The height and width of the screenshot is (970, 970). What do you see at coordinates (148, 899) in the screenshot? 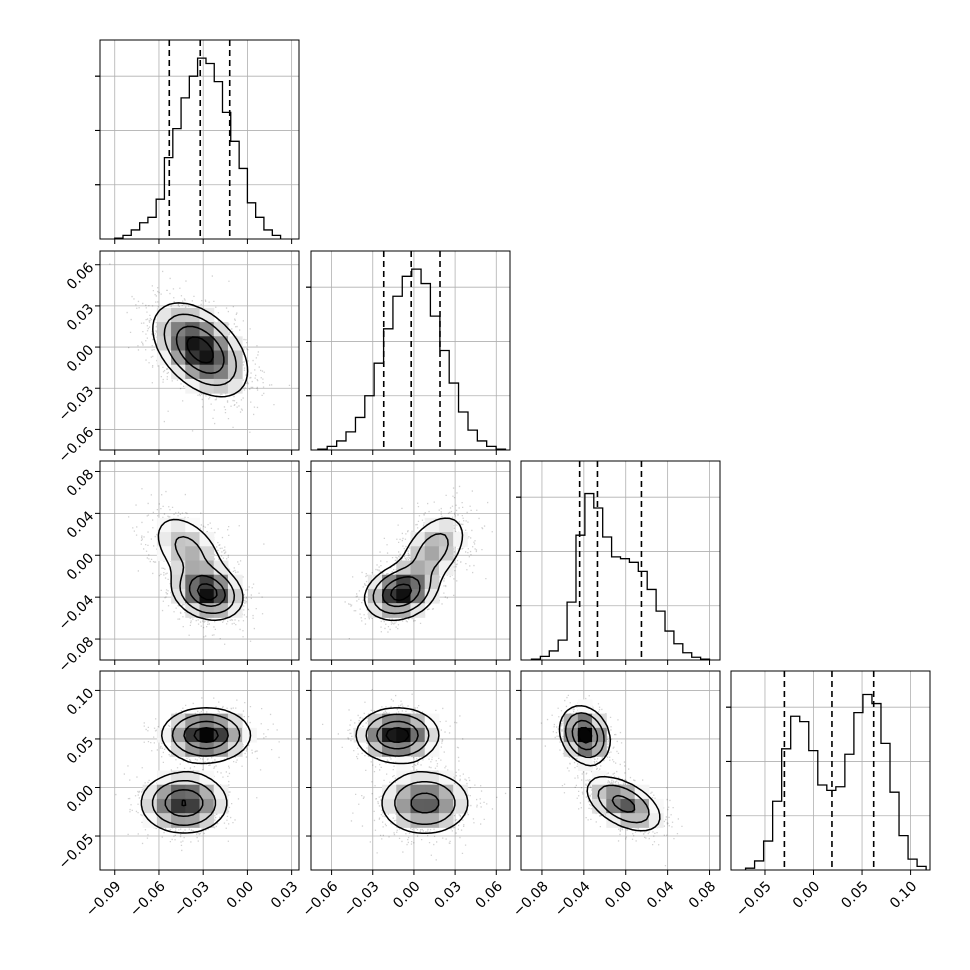
I see `x-tick-label: −0.06` at bounding box center [148, 899].